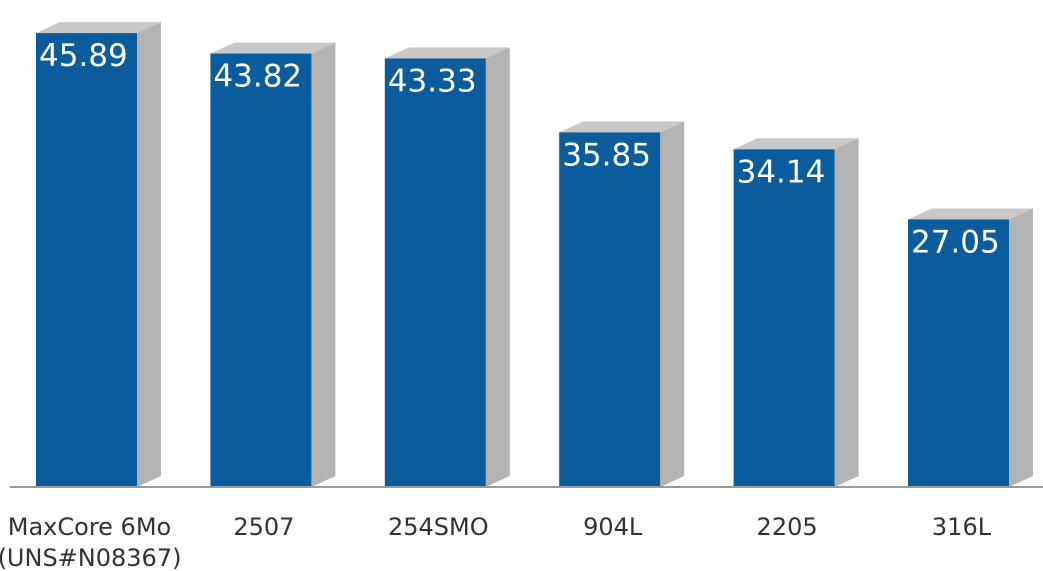 This screenshot has height=571, width=1043. I want to click on bar-5: 34.14, so click(796, 313).